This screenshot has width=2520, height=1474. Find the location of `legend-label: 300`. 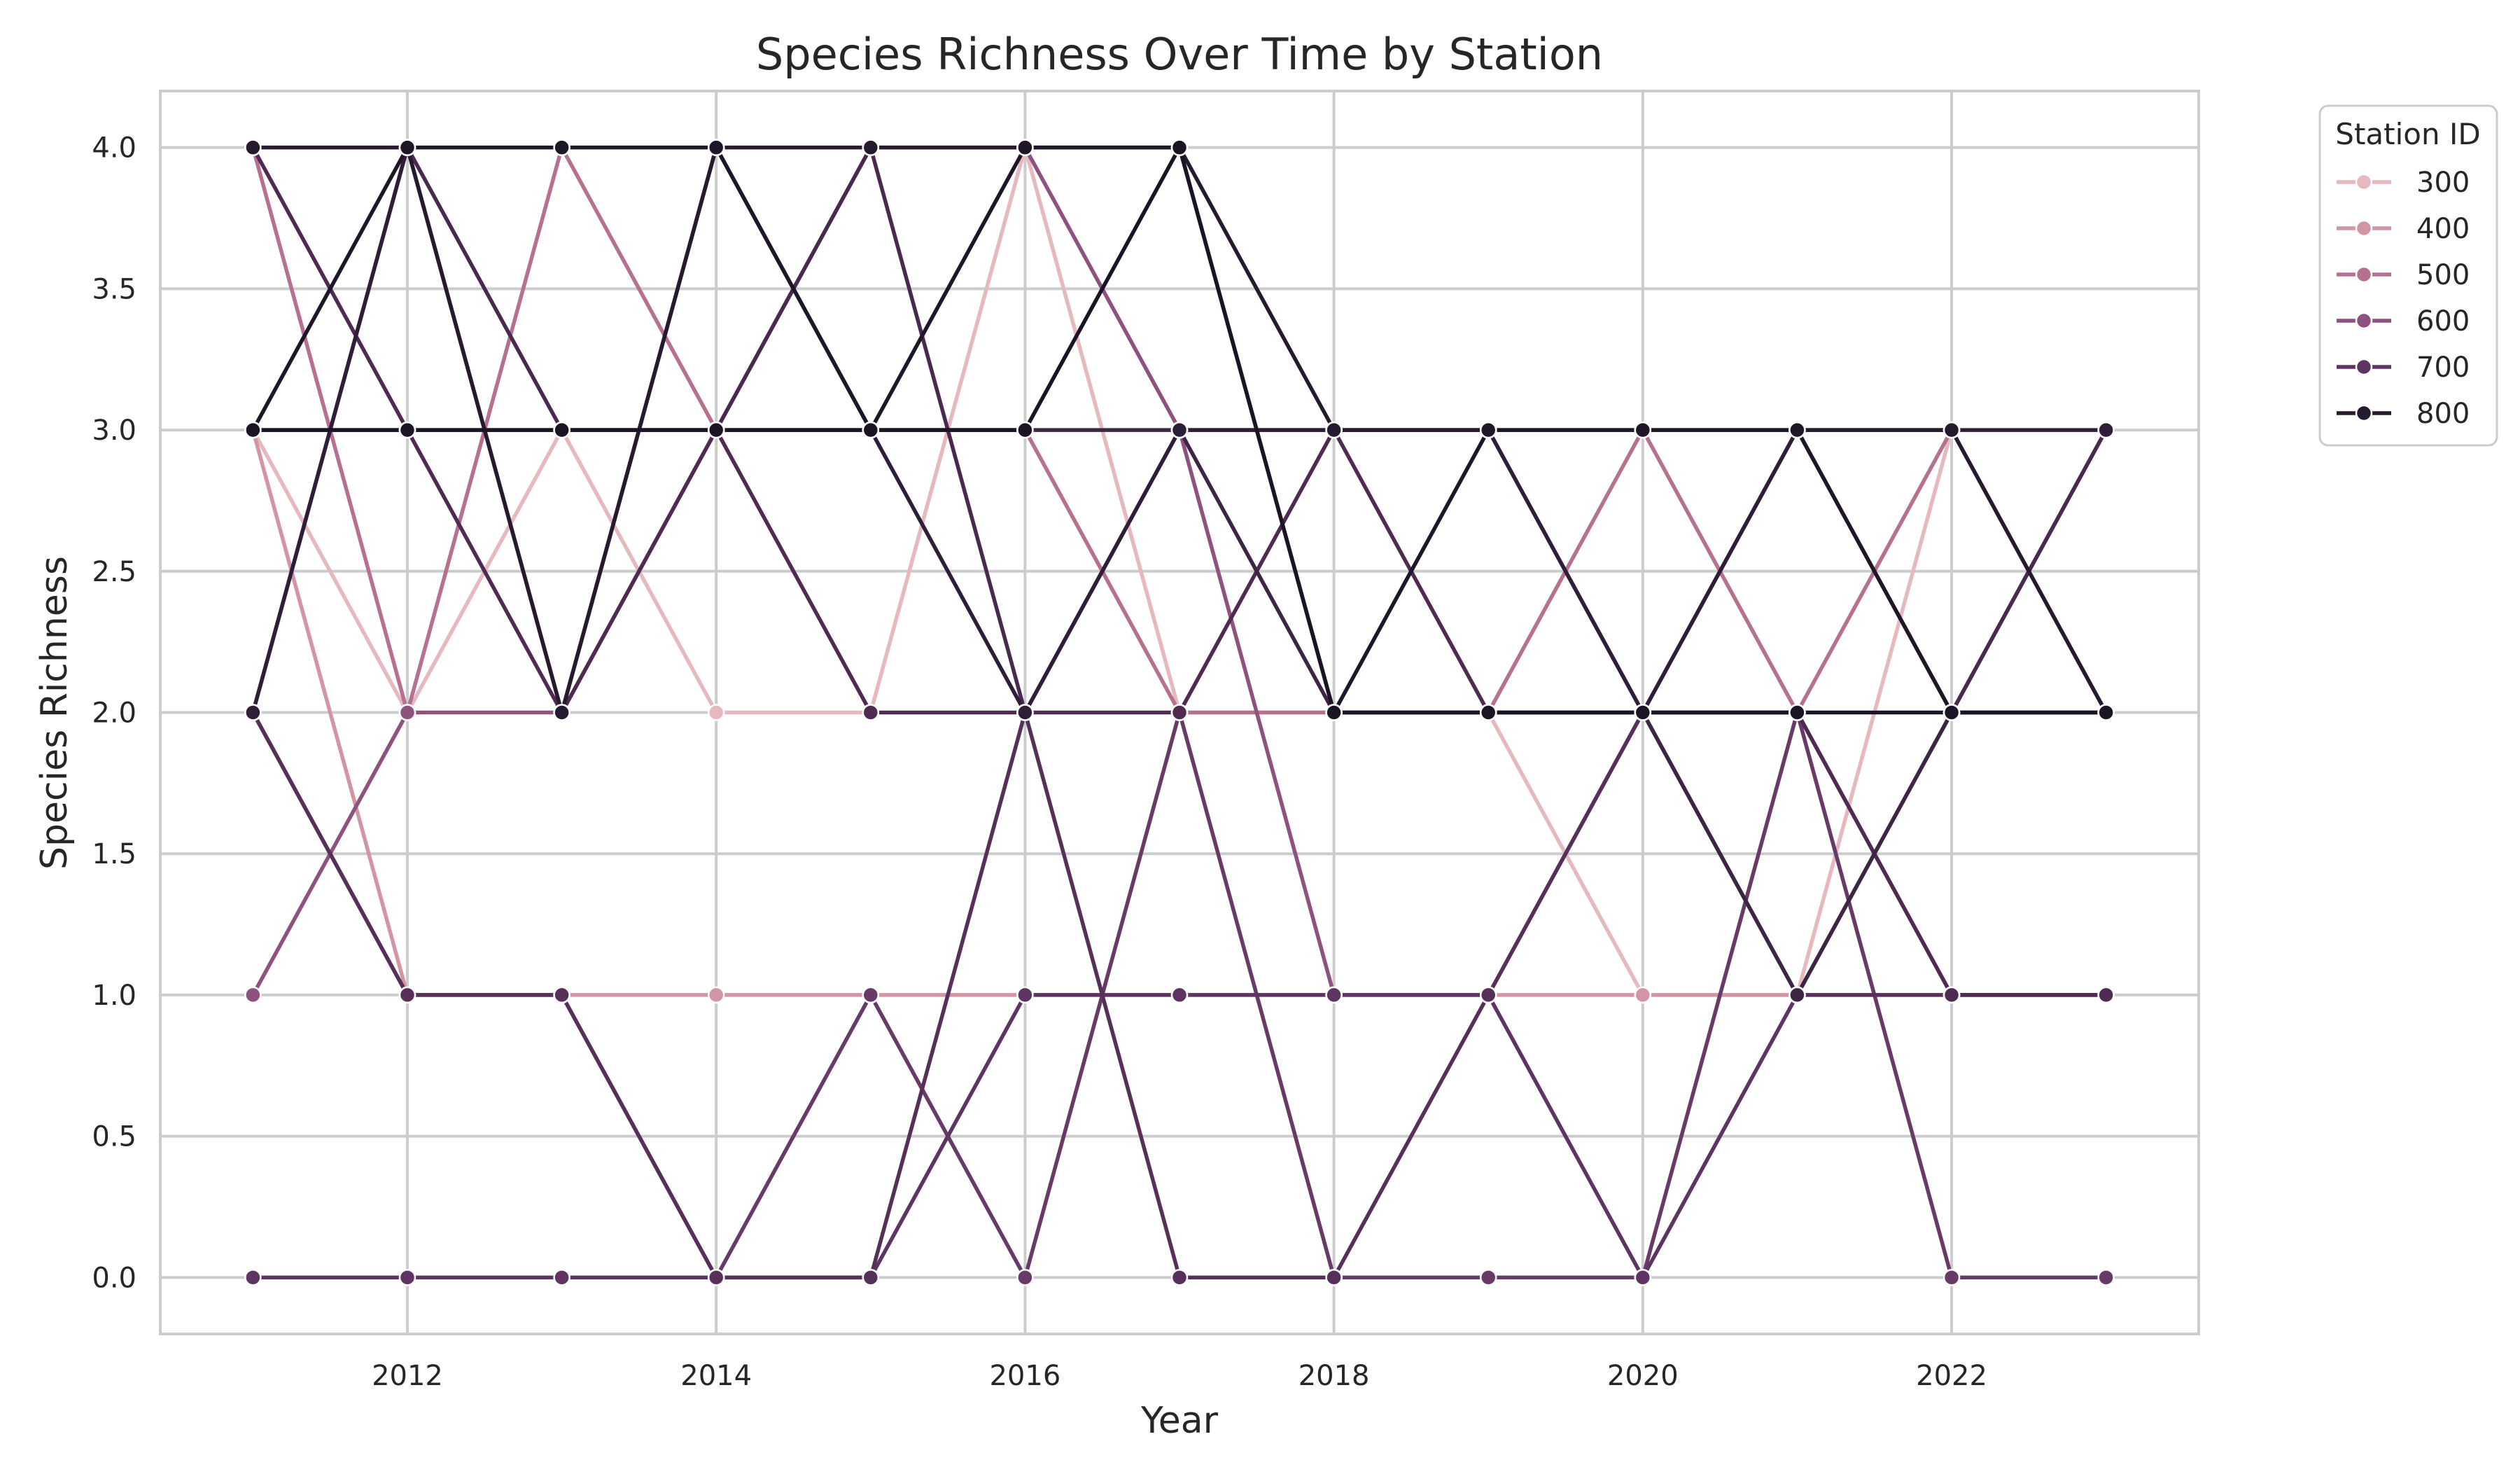

legend-label: 300 is located at coordinates (2443, 183).